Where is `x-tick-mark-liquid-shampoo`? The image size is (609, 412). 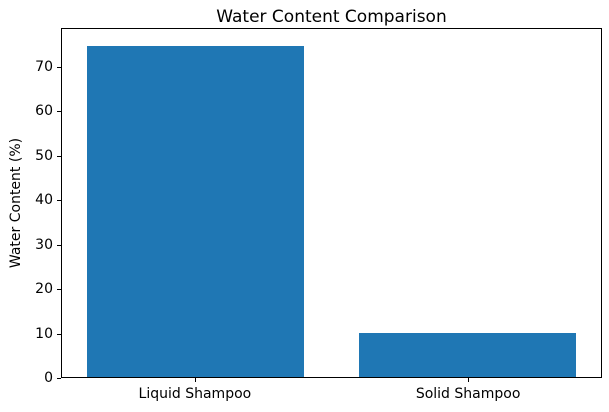
x-tick-mark-liquid-shampoo is located at coordinates (195, 380).